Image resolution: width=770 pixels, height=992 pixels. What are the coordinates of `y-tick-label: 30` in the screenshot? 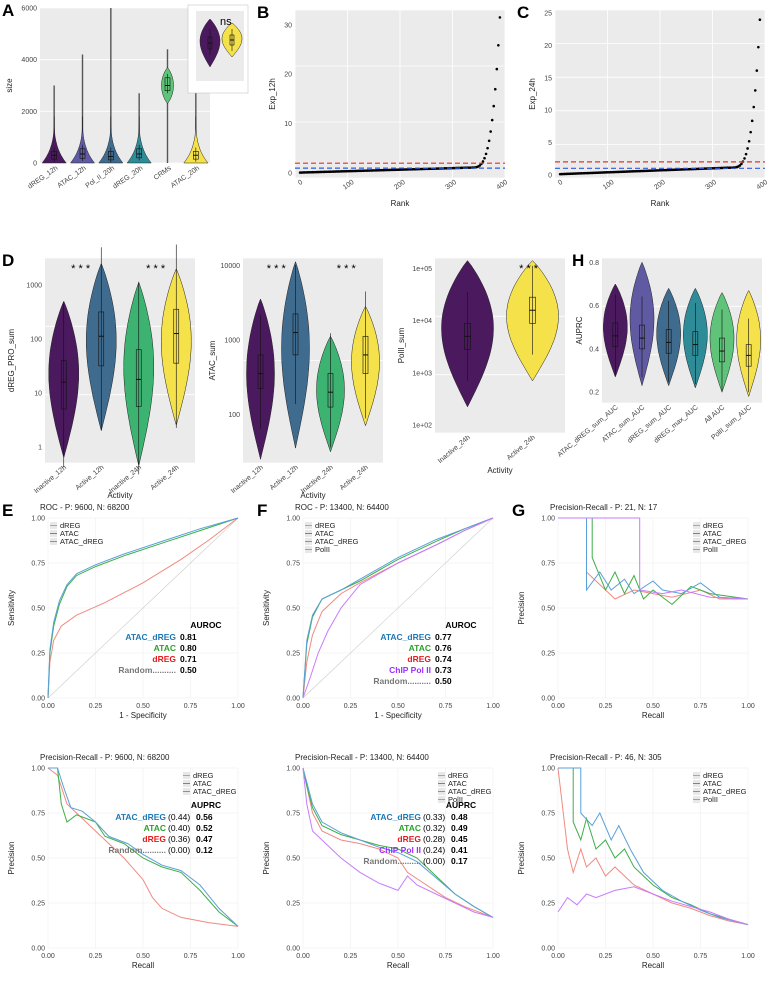 It's located at (288, 25).